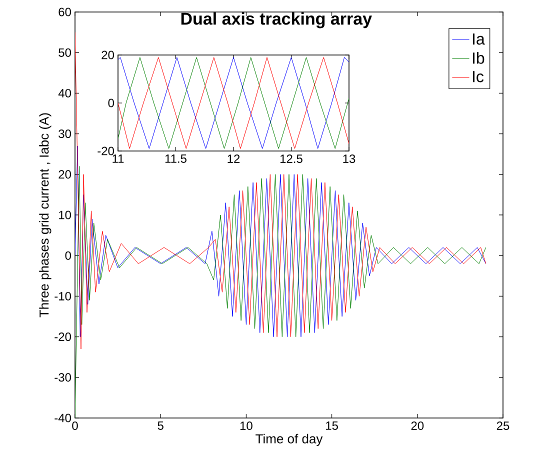 The width and height of the screenshot is (536, 466). I want to click on y-tick-label: -30, so click(63, 377).